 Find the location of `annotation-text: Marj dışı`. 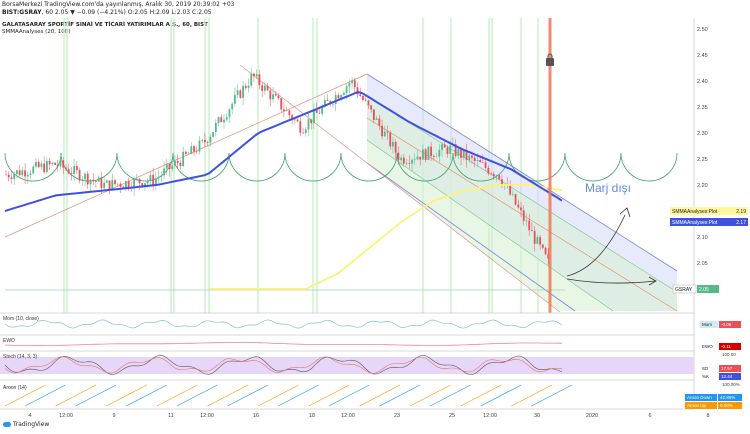

annotation-text: Marj dışı is located at coordinates (608, 188).